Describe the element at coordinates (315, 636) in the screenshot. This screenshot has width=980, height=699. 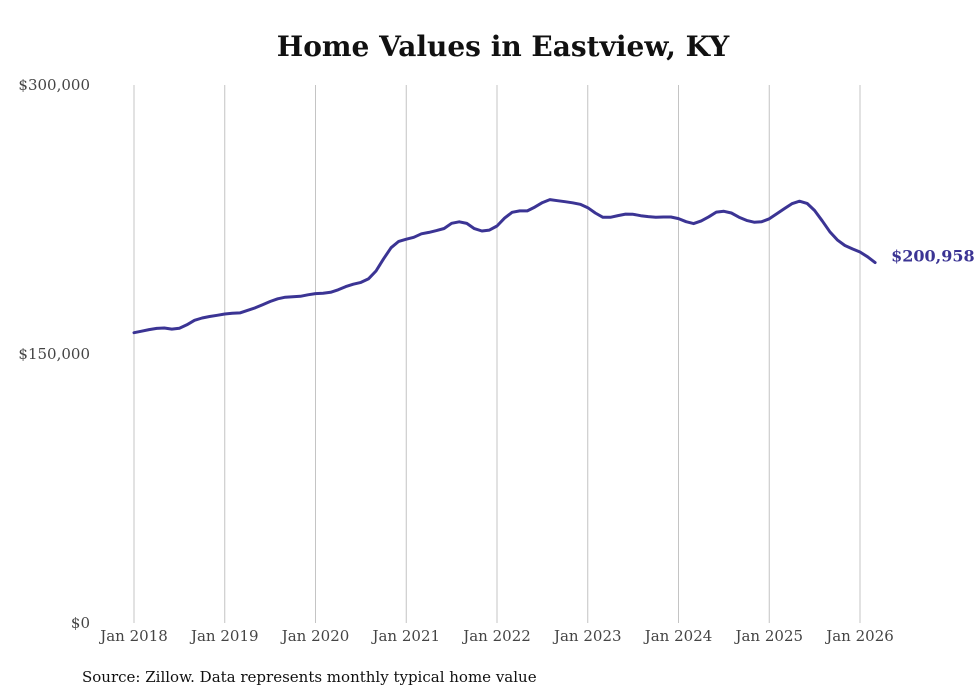
I see `x-tick-label: Jan 2020` at that location.